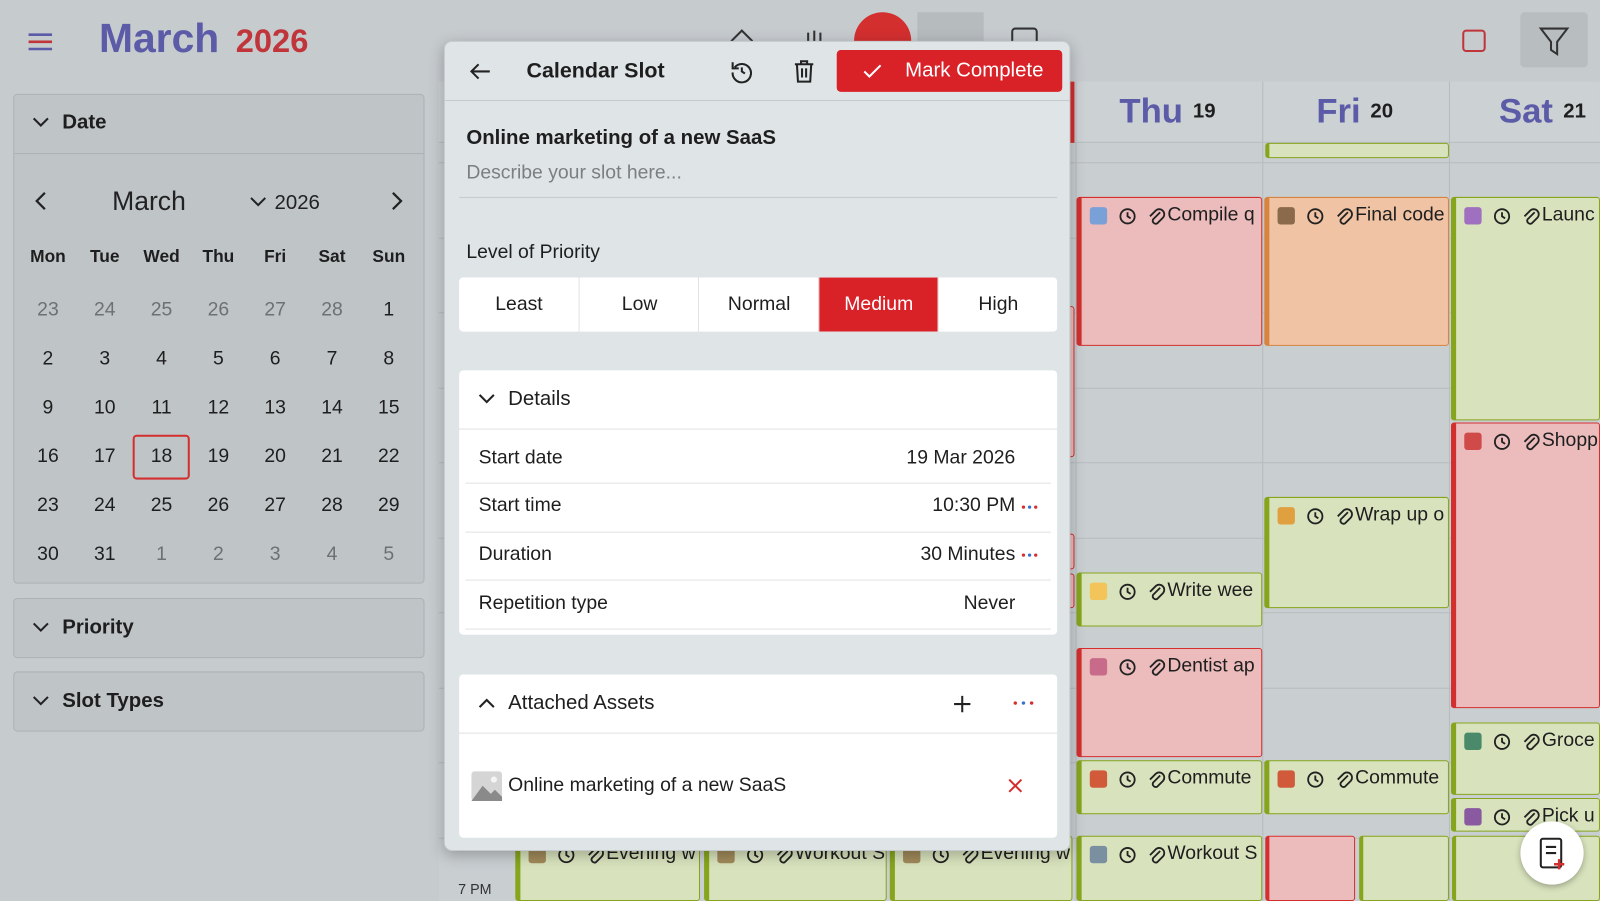  I want to click on option-label: Normal, so click(759, 304).